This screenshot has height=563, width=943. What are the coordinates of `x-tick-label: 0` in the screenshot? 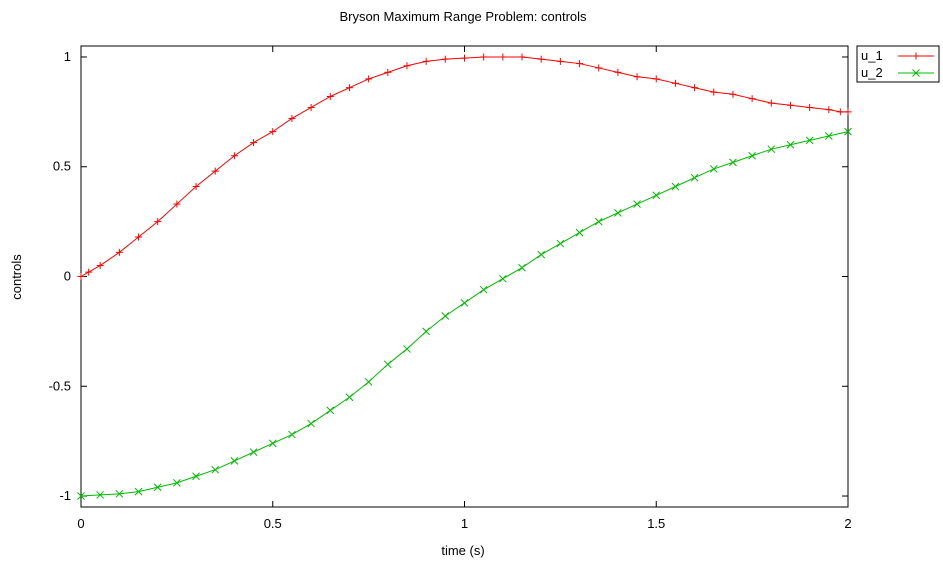 It's located at (80, 523).